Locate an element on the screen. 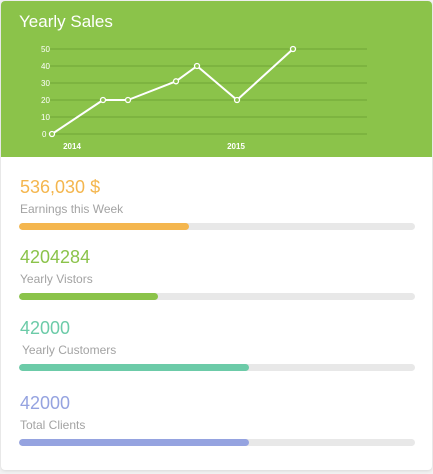 This screenshot has height=474, width=433. stat-earnings: 536,030 $ Earnings this Week is located at coordinates (216, 207).